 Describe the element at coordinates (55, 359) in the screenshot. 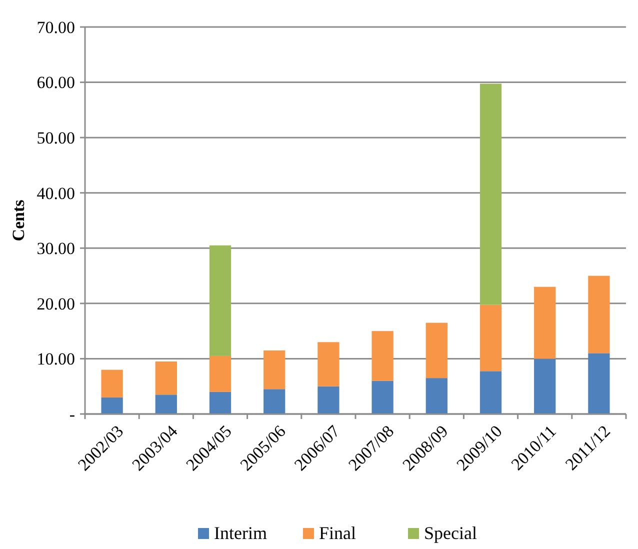

I see `y-tick-label: 10.00` at that location.